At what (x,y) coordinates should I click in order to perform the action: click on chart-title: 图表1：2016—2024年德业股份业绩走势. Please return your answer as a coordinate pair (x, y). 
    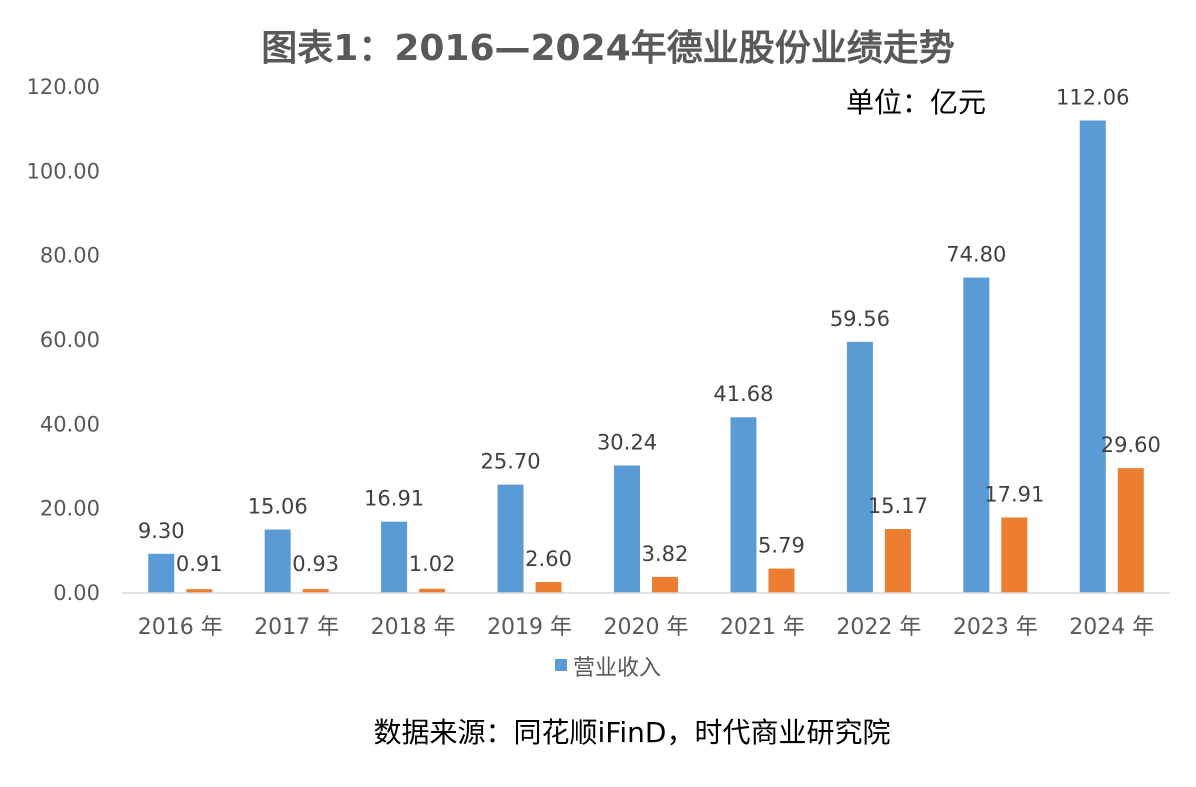
    Looking at the image, I should click on (607, 48).